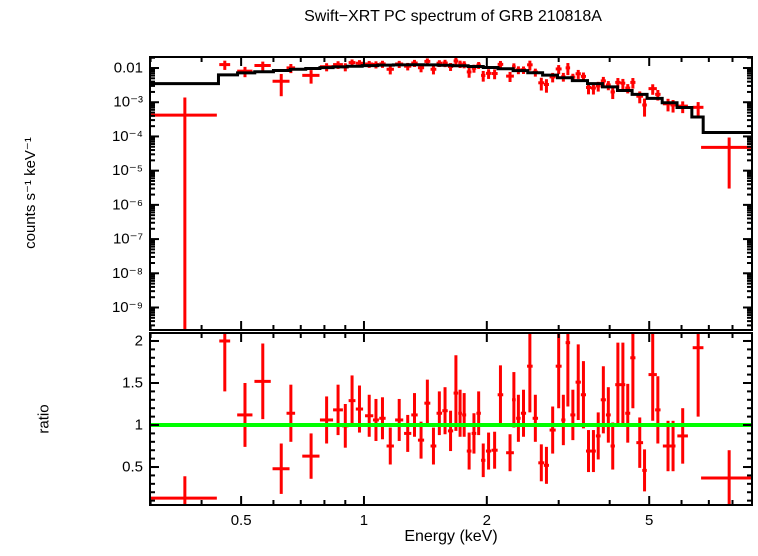 This screenshot has width=758, height=556. I want to click on x-tick-label: 0.5, so click(241, 520).